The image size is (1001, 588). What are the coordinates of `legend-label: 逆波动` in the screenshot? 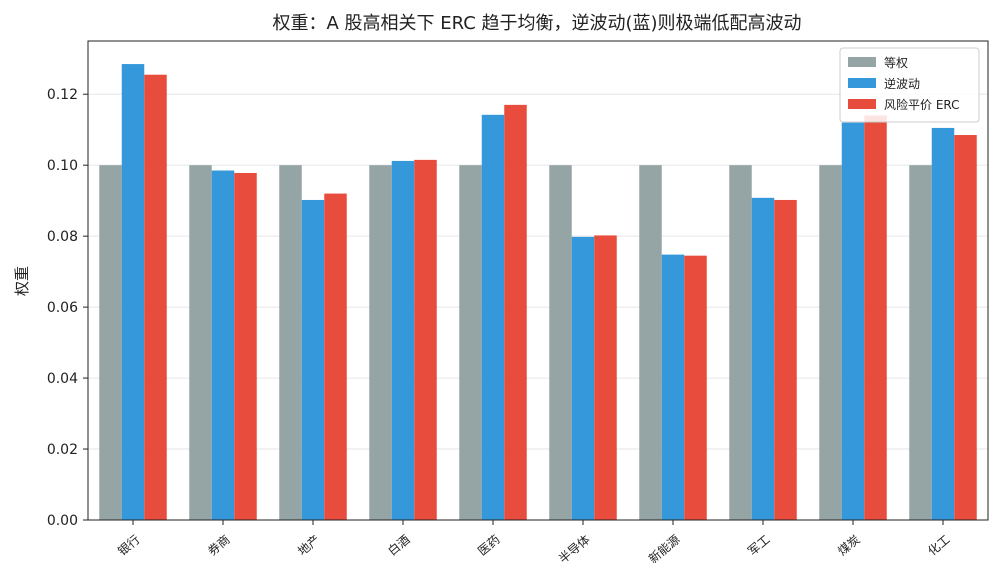 It's located at (902, 83).